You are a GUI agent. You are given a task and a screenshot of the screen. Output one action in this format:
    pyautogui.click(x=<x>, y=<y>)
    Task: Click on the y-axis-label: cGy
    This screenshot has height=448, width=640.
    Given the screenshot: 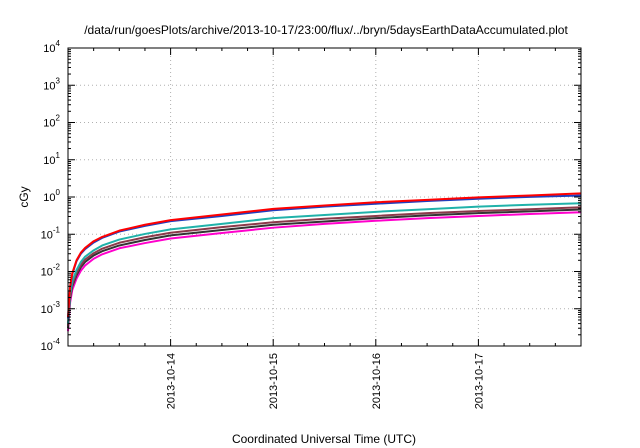 What is the action you would take?
    pyautogui.click(x=24, y=196)
    